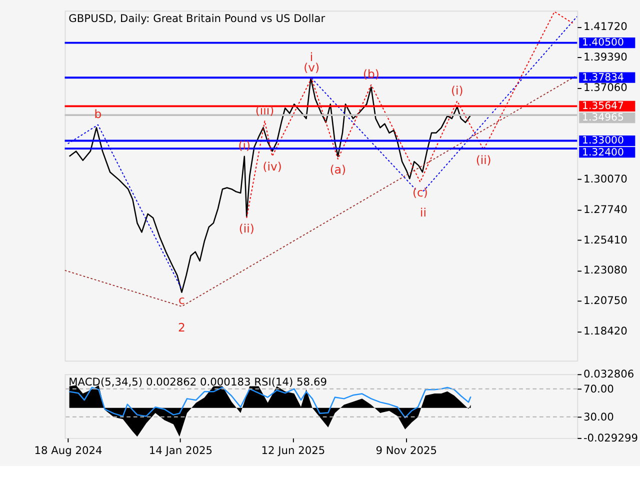  I want to click on annotation: (iv), so click(272, 167).